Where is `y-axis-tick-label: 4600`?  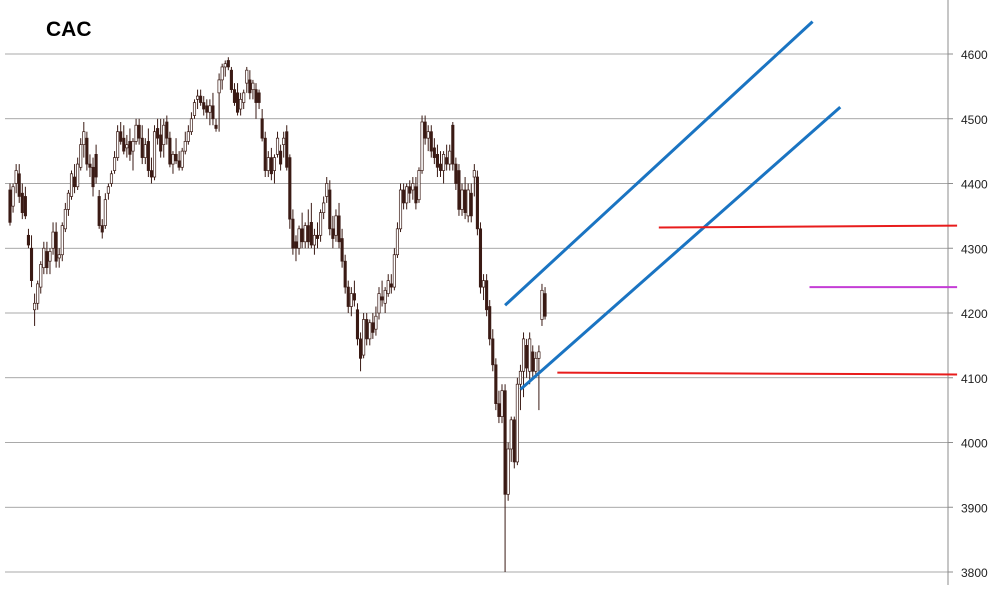 y-axis-tick-label: 4600 is located at coordinates (974, 55).